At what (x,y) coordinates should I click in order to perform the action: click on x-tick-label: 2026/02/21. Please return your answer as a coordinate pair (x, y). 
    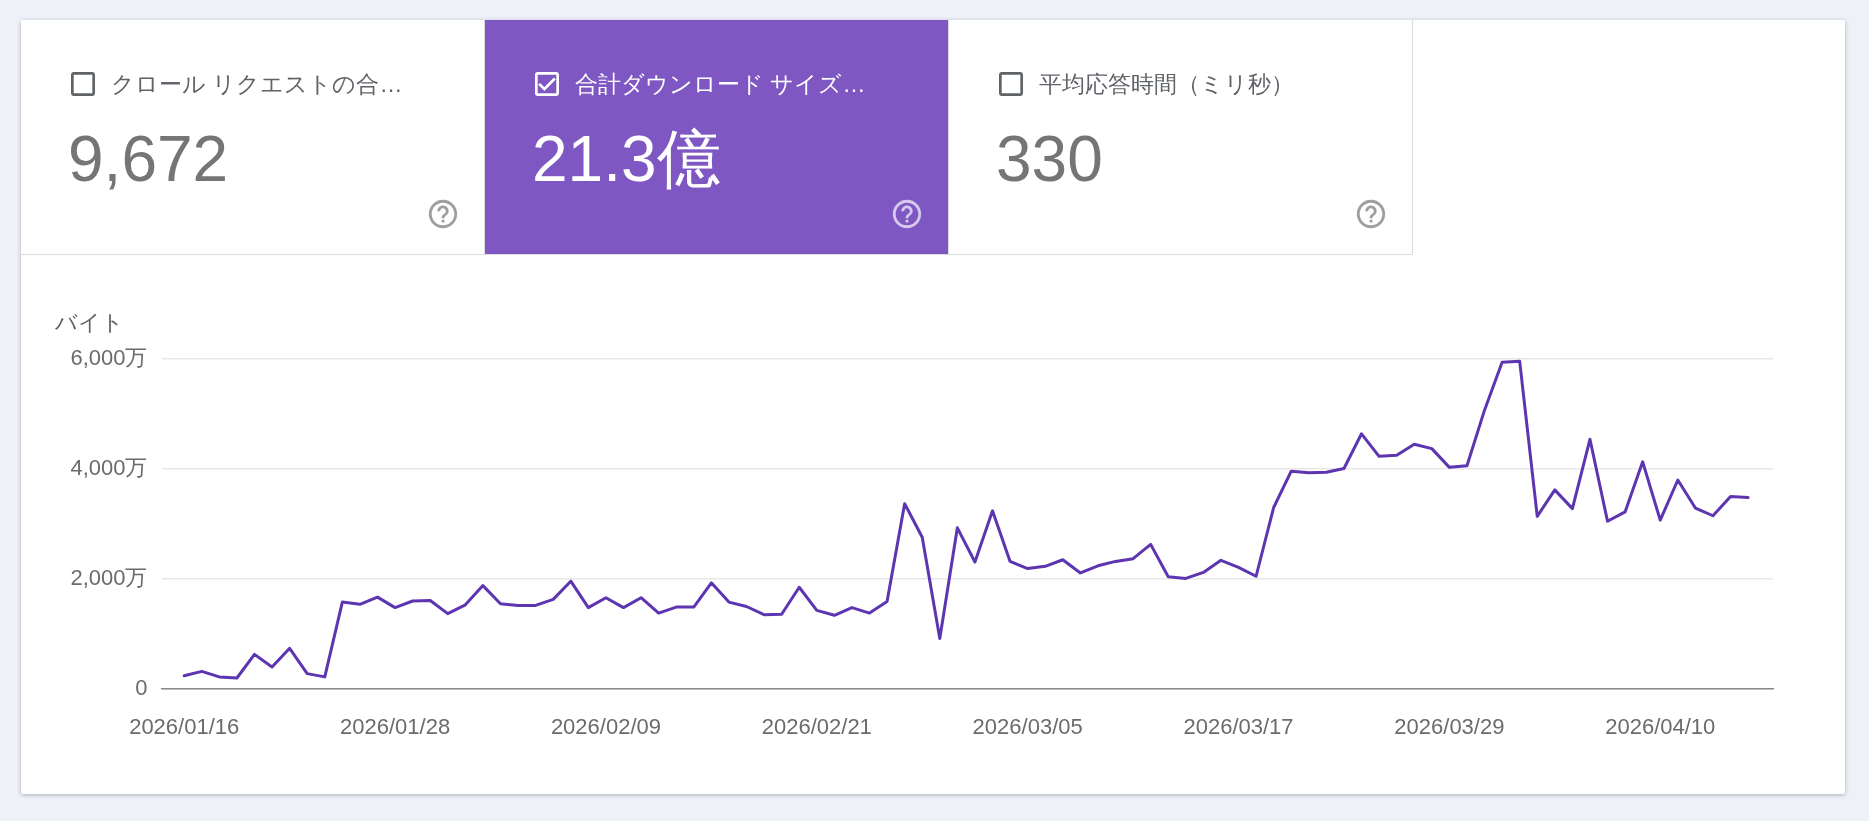
    Looking at the image, I should click on (816, 727).